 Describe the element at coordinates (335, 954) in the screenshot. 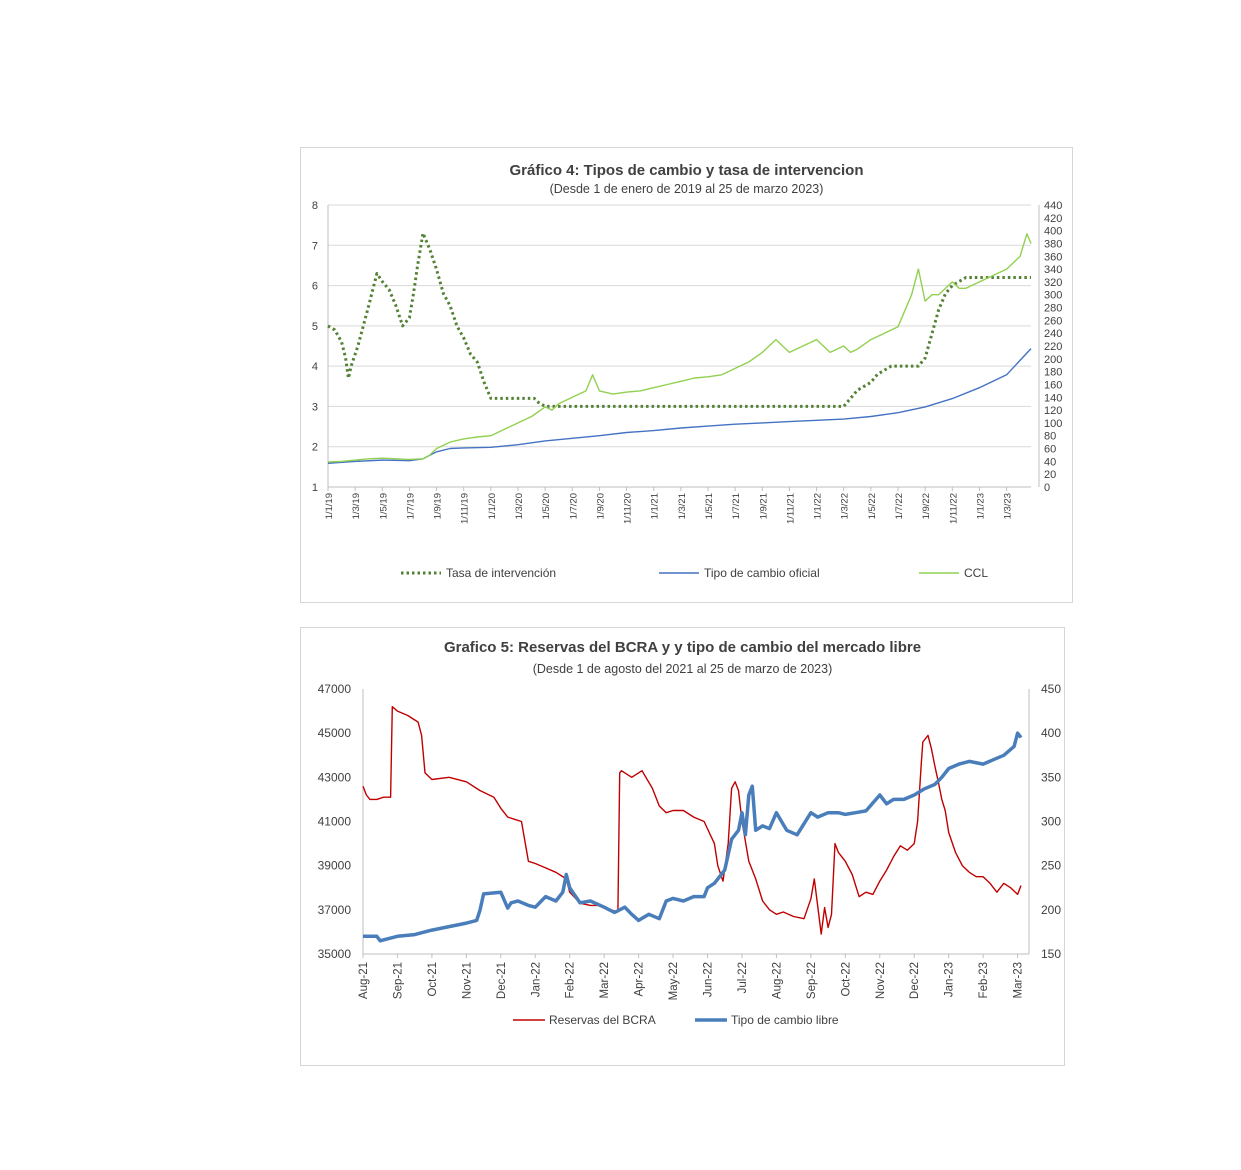

I see `y-left-tick-label: 35000` at that location.